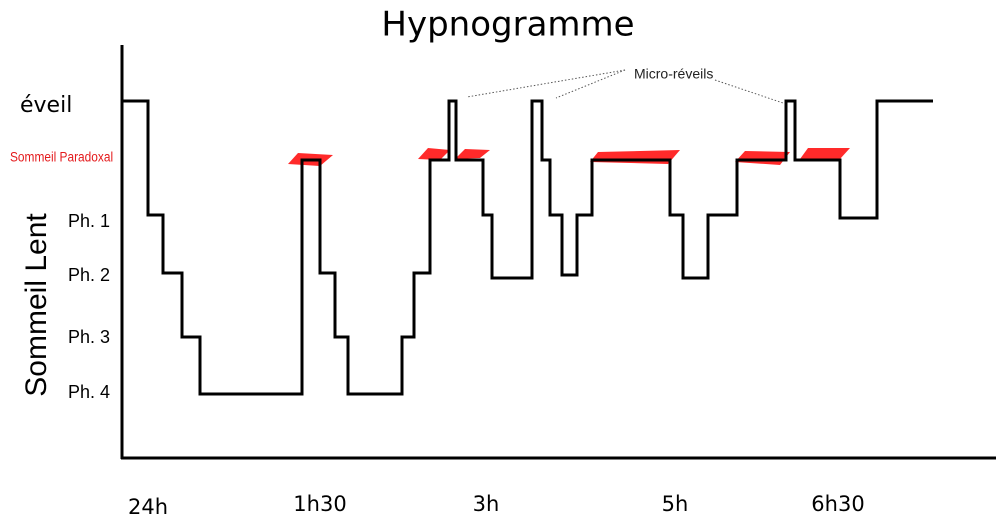  I want to click on x-label: 1h30, so click(319, 504).